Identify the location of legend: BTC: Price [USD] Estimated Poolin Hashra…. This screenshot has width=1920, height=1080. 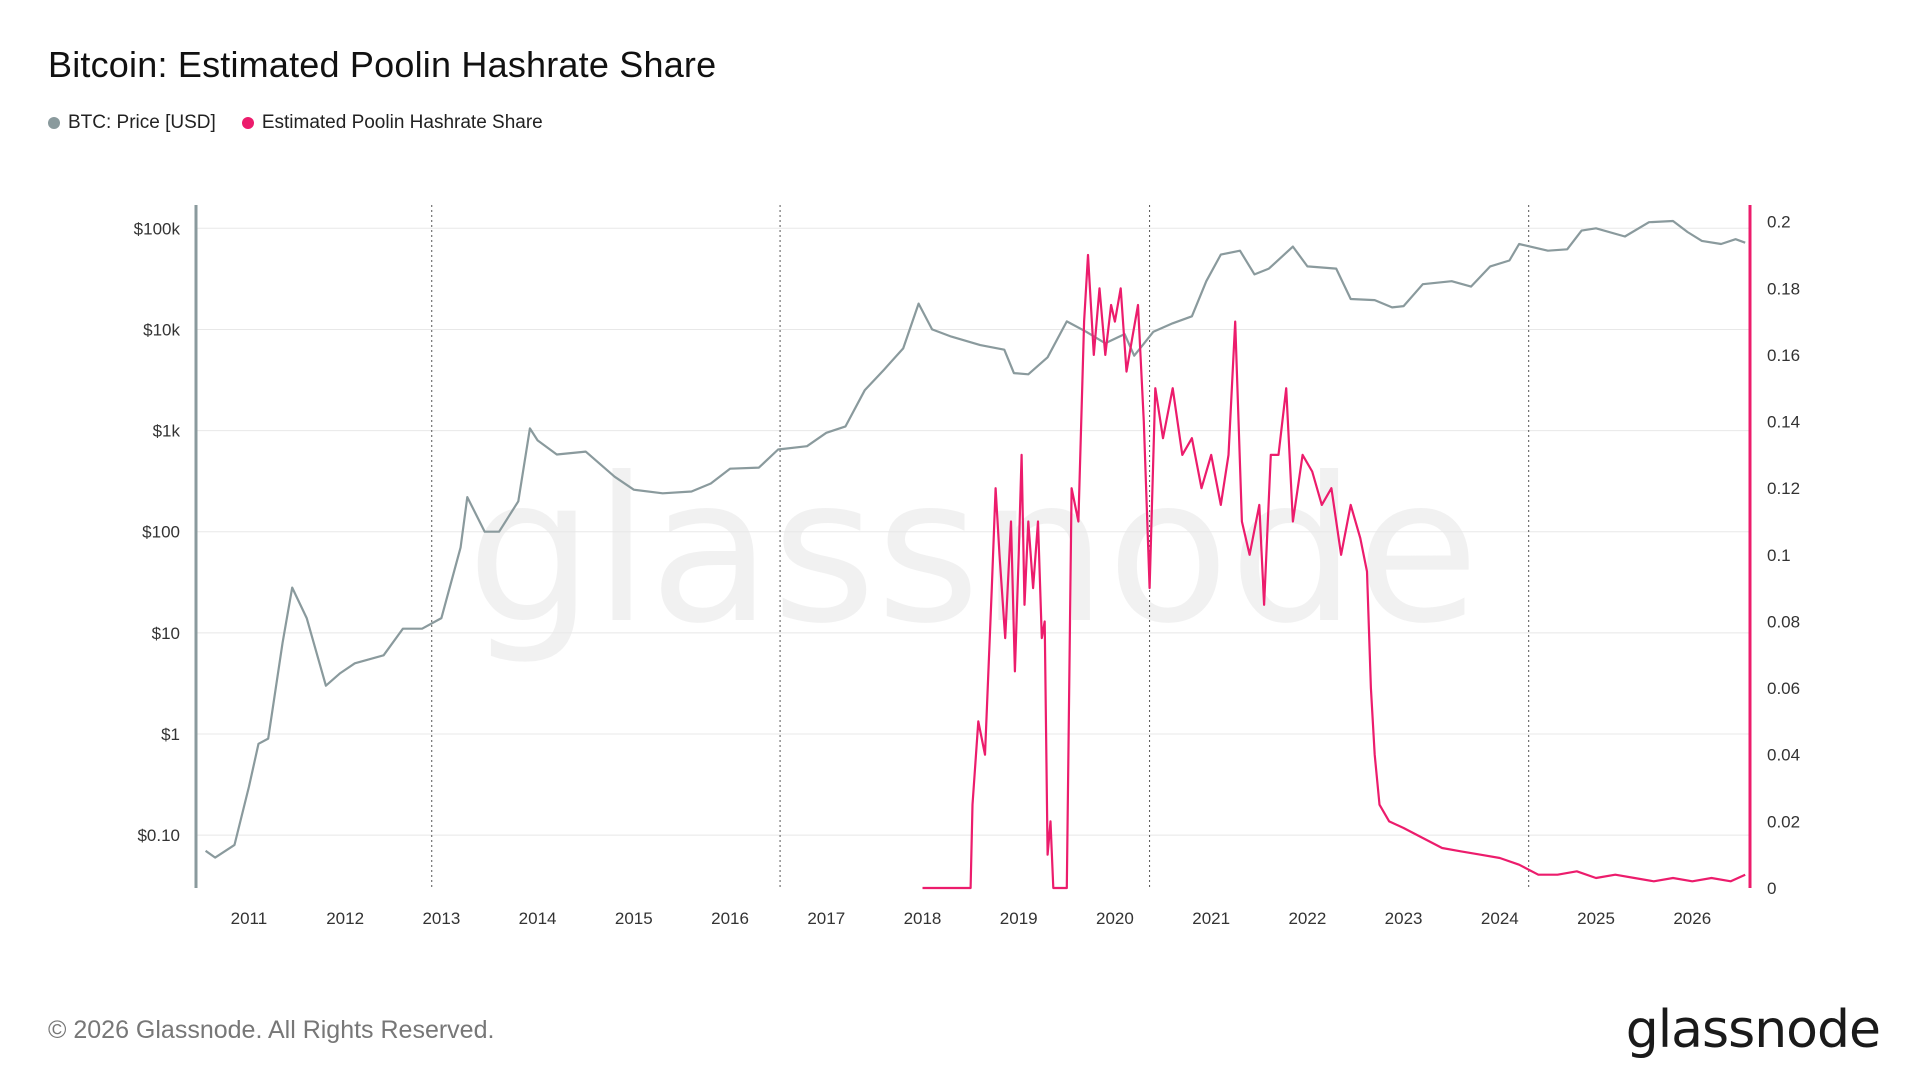
(295, 123).